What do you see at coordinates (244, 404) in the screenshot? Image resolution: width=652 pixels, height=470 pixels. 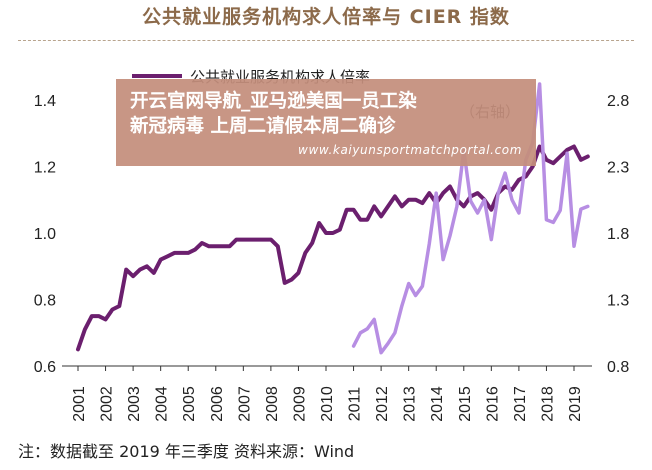 I see `x-tick-label: 2007` at bounding box center [244, 404].